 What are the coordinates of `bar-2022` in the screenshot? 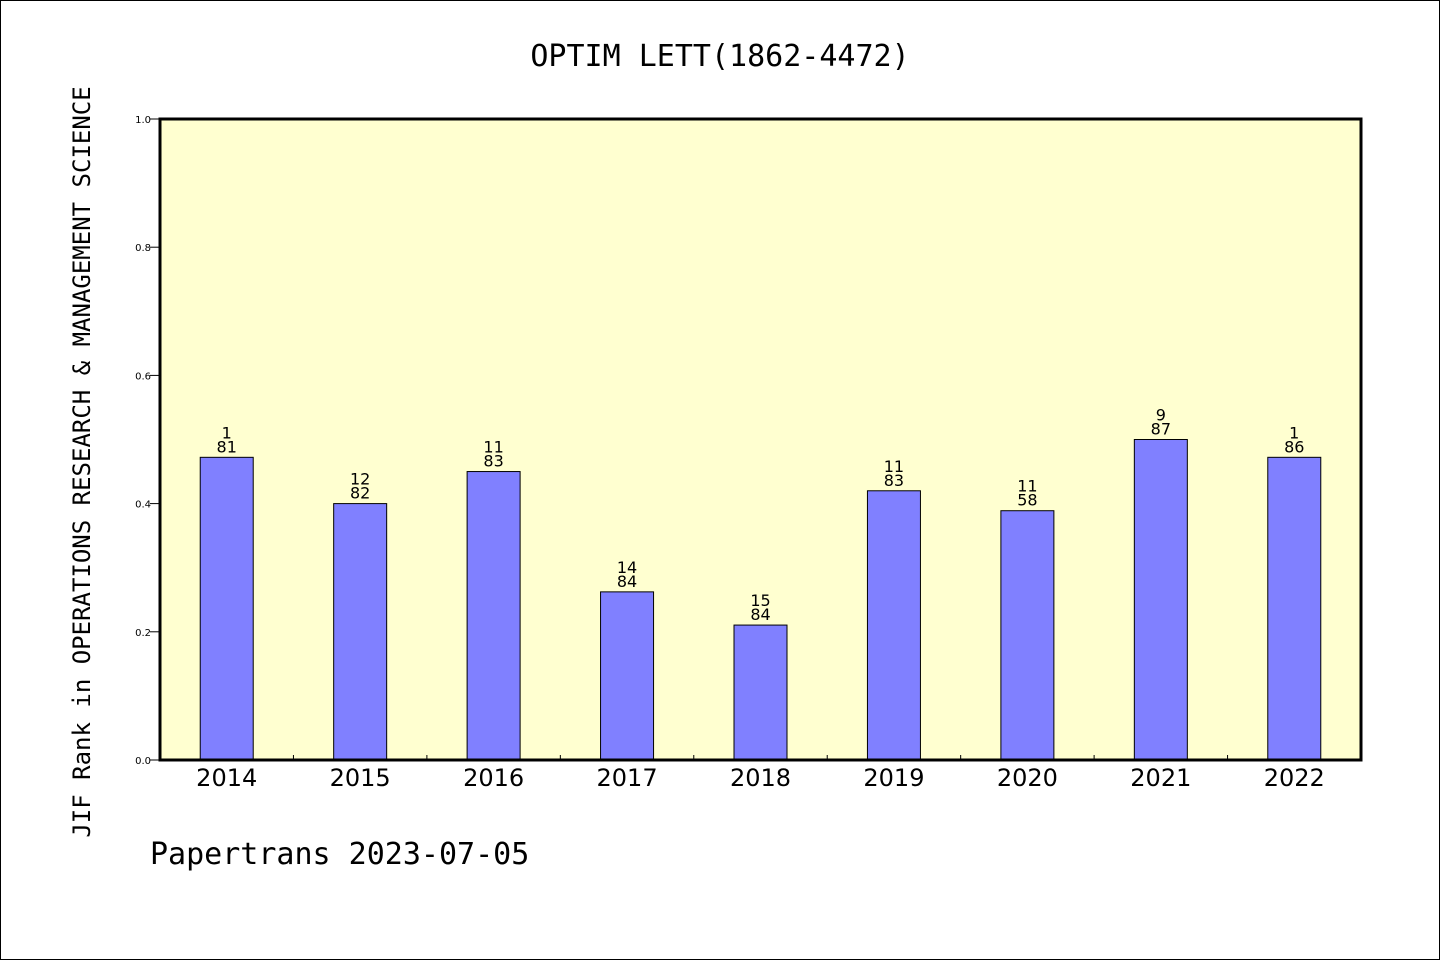 It's located at (1294, 608).